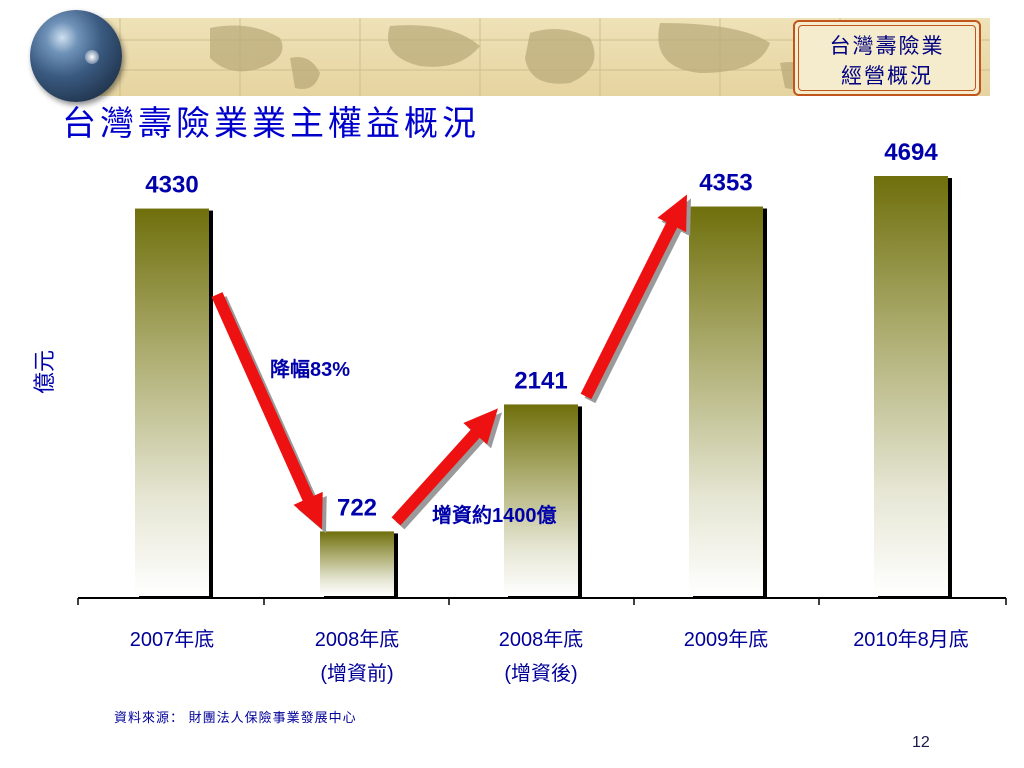 The image size is (1024, 768). What do you see at coordinates (172, 639) in the screenshot?
I see `category-label: 2007年底` at bounding box center [172, 639].